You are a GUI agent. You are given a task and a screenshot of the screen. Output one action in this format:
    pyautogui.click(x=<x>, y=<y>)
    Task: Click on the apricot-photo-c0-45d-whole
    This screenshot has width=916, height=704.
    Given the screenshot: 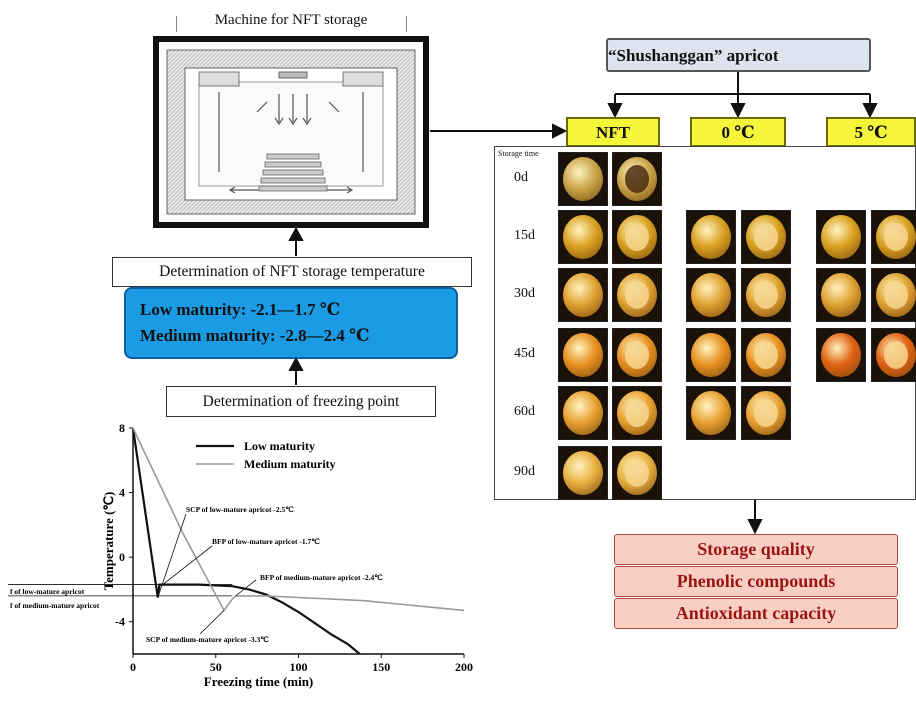 What is the action you would take?
    pyautogui.click(x=711, y=355)
    